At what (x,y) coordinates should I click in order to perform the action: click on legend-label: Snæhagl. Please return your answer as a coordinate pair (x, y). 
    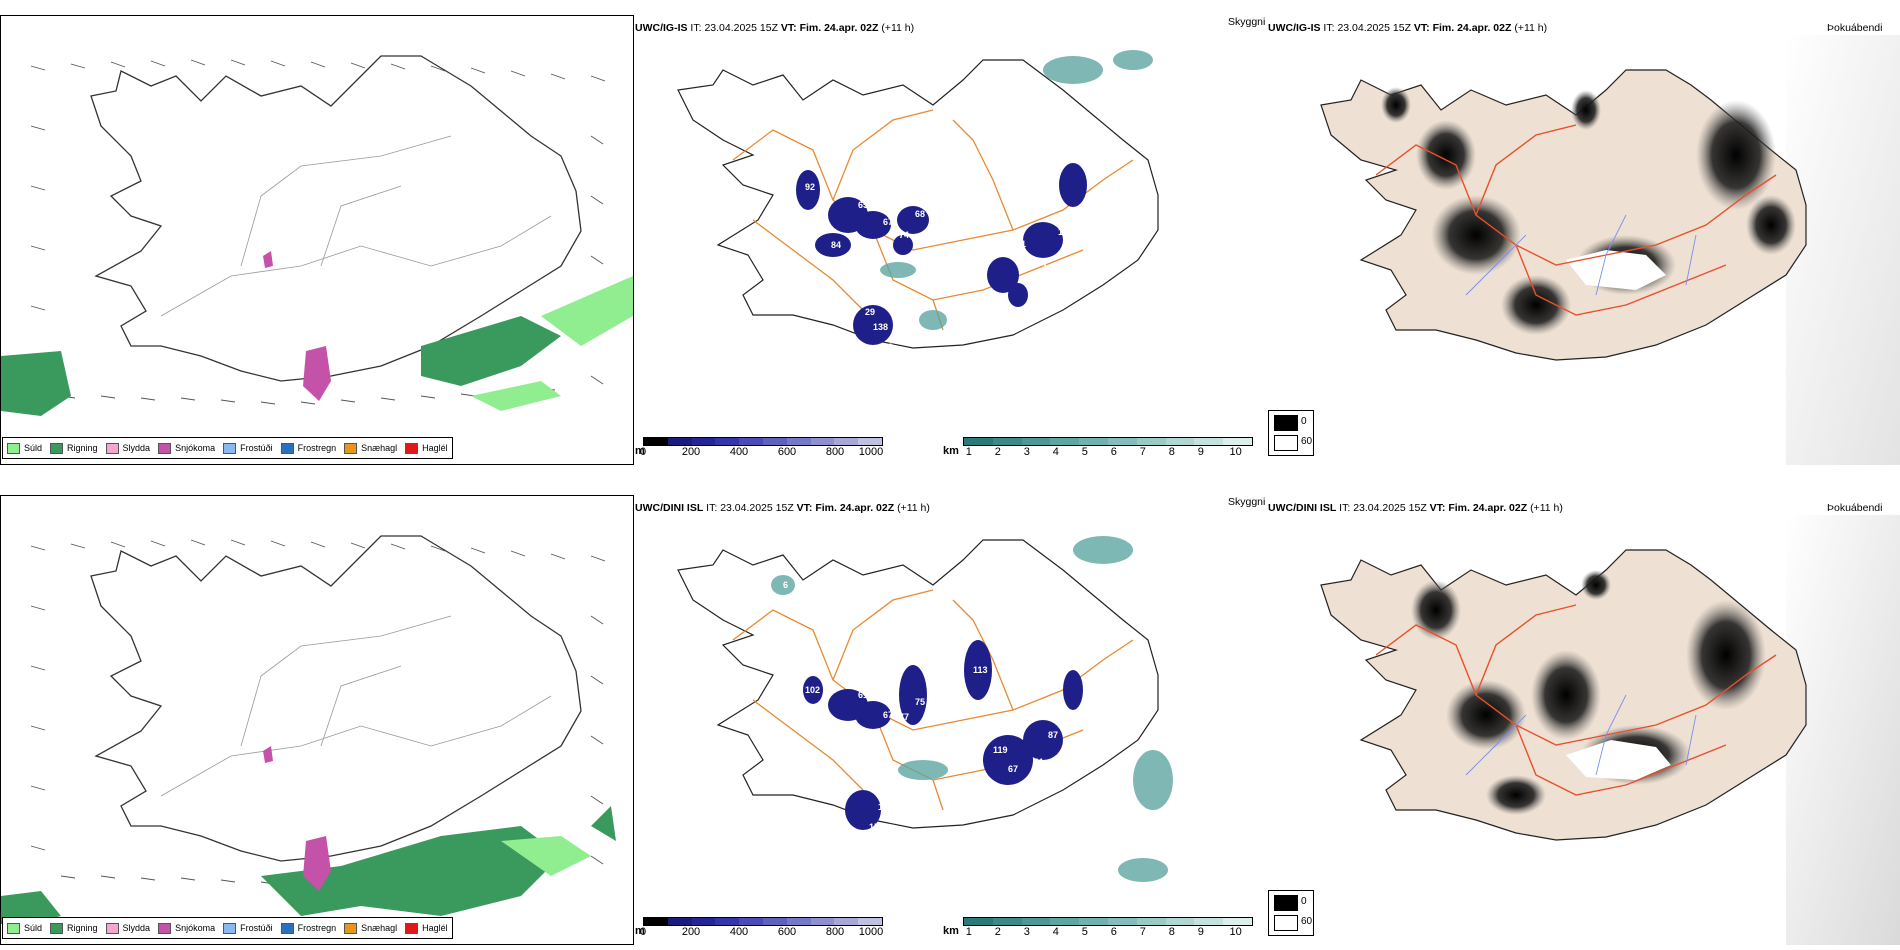
    Looking at the image, I should click on (379, 928).